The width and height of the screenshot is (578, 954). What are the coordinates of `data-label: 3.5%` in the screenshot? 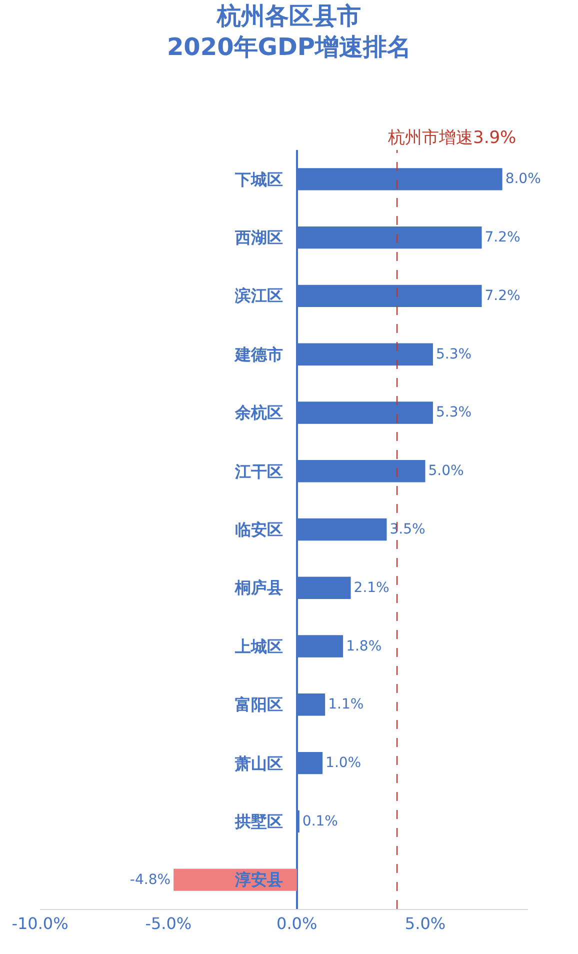 It's located at (408, 530).